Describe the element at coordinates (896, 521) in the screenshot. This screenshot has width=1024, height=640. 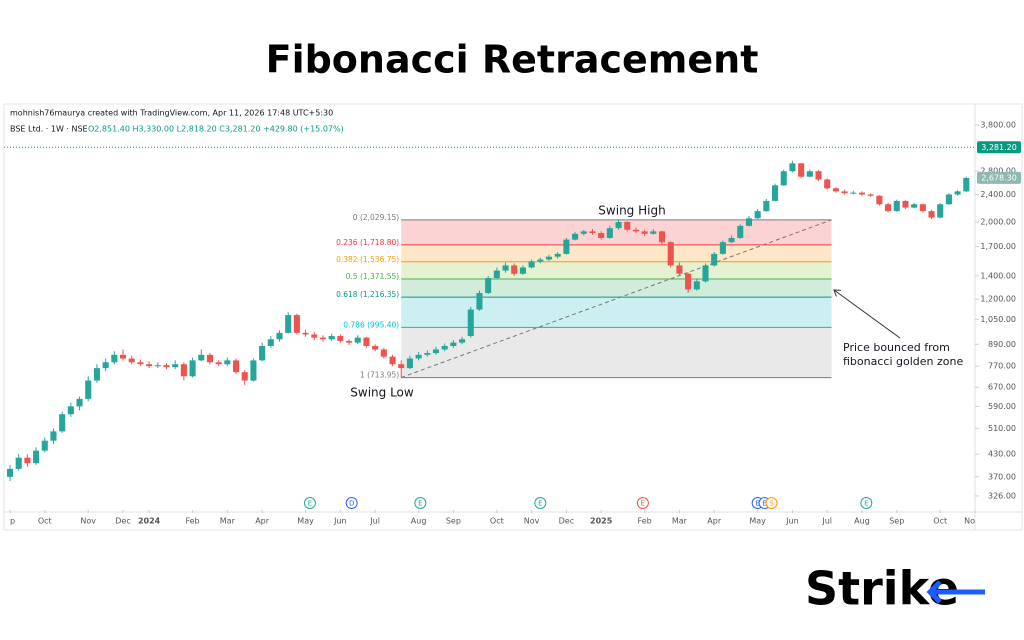
I see `x-tick-label: Sep` at that location.